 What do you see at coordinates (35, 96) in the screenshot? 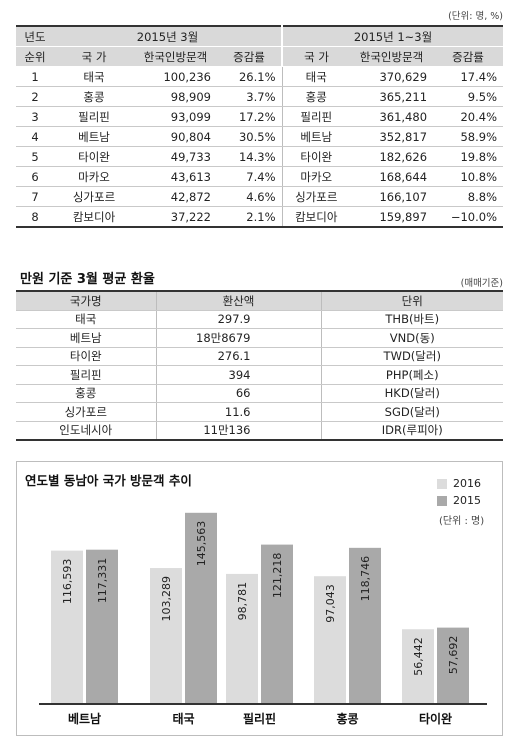
I see `table-cell: 2` at bounding box center [35, 96].